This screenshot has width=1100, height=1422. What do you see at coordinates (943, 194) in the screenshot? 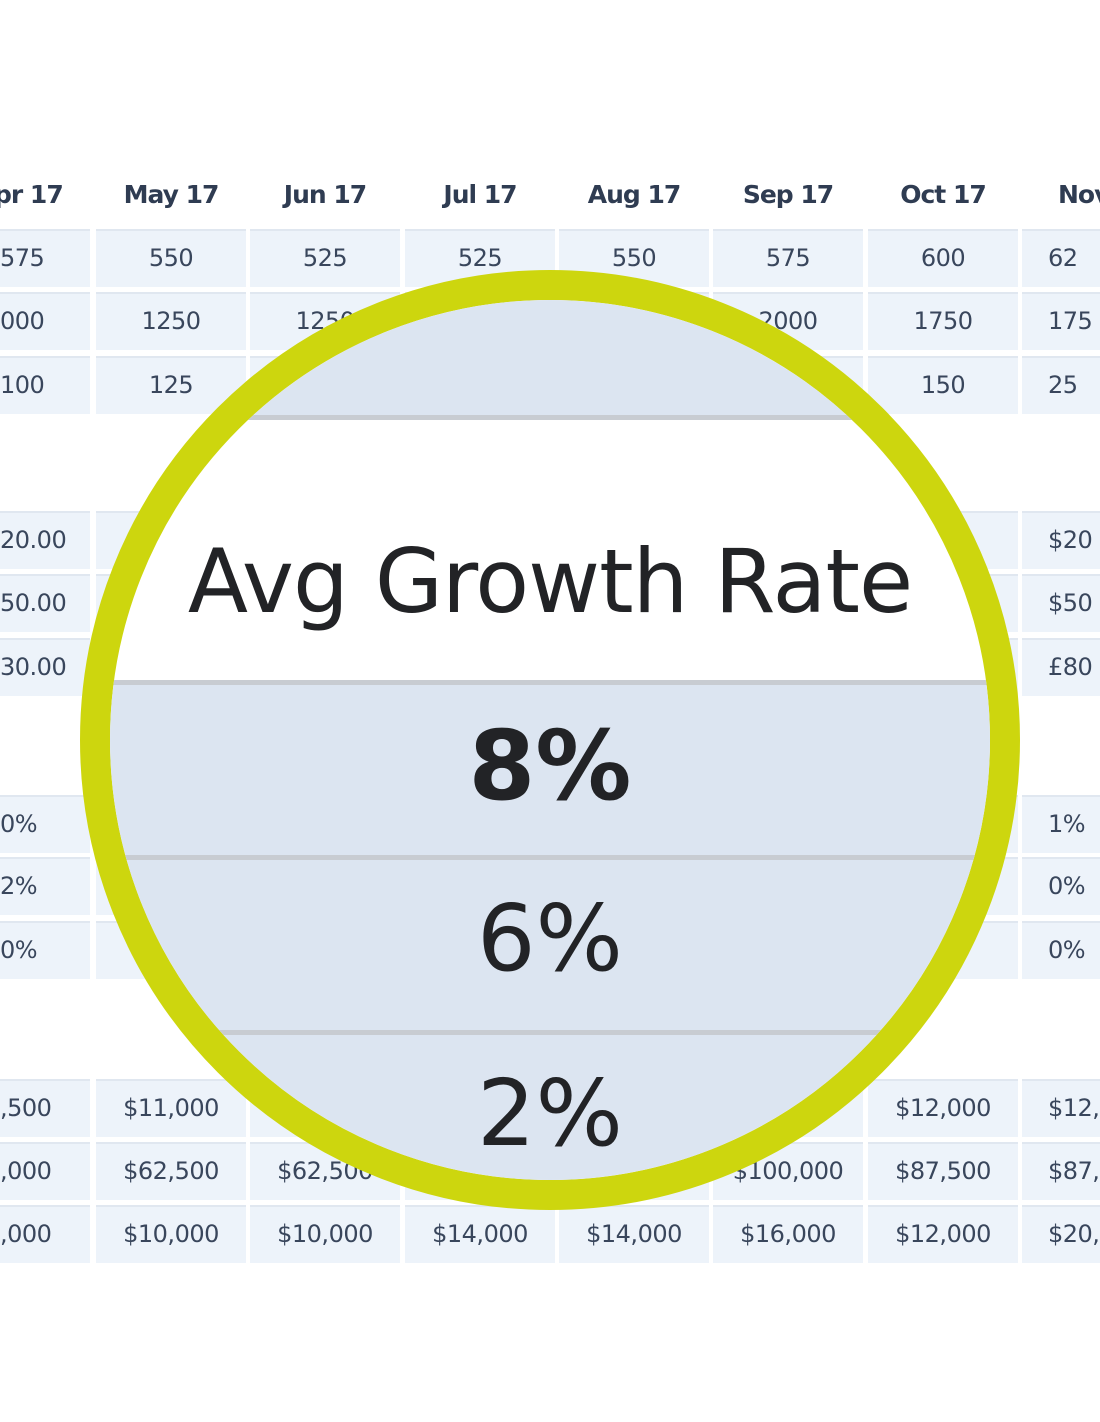
I see `column-header: Oct 17` at bounding box center [943, 194].